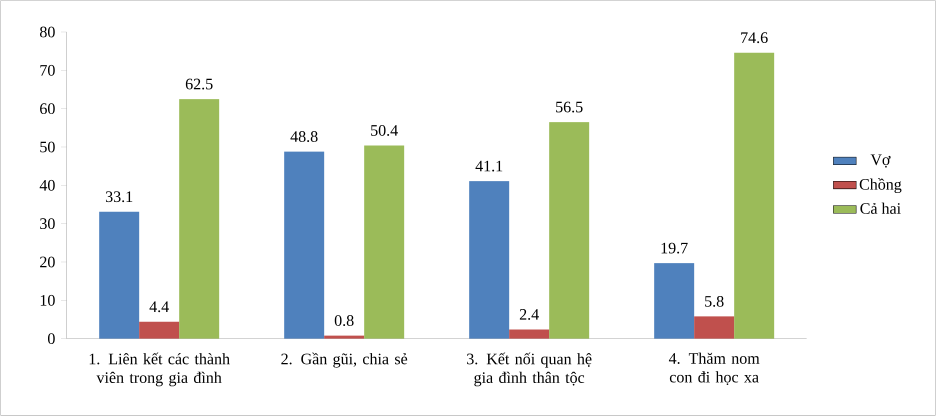 The height and width of the screenshot is (416, 936). I want to click on data-label: 50.4, so click(384, 130).